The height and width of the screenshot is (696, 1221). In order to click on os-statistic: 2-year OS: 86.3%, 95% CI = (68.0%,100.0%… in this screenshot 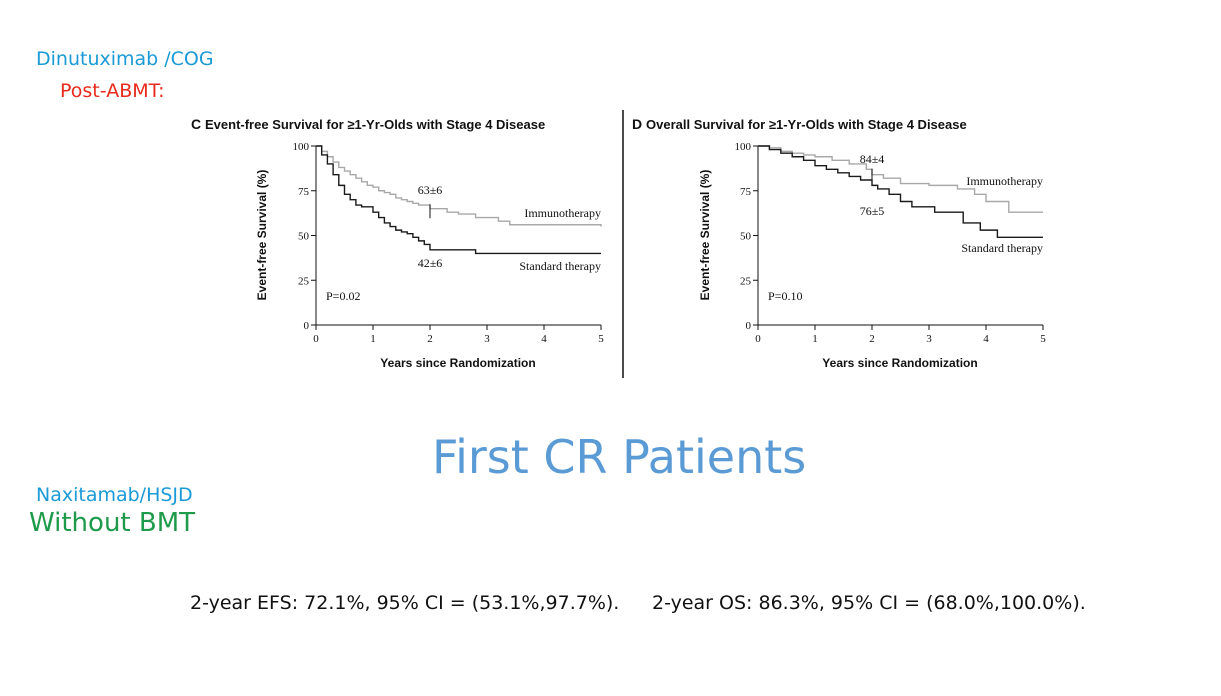, I will do `click(869, 603)`.